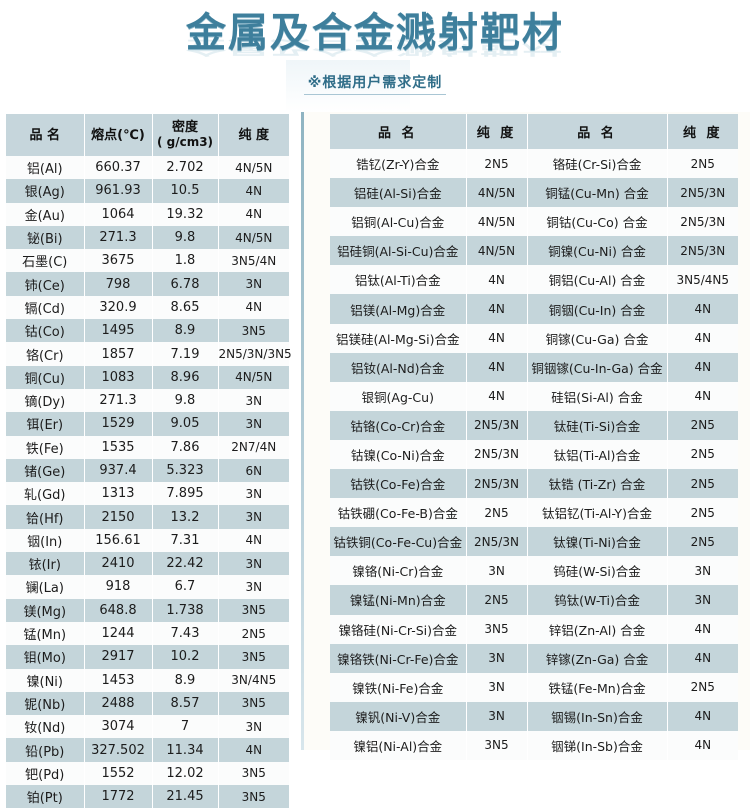 The height and width of the screenshot is (808, 750). What do you see at coordinates (147, 470) in the screenshot?
I see `table-row: 锗(Ge) 937.4 5.323 6N` at bounding box center [147, 470].